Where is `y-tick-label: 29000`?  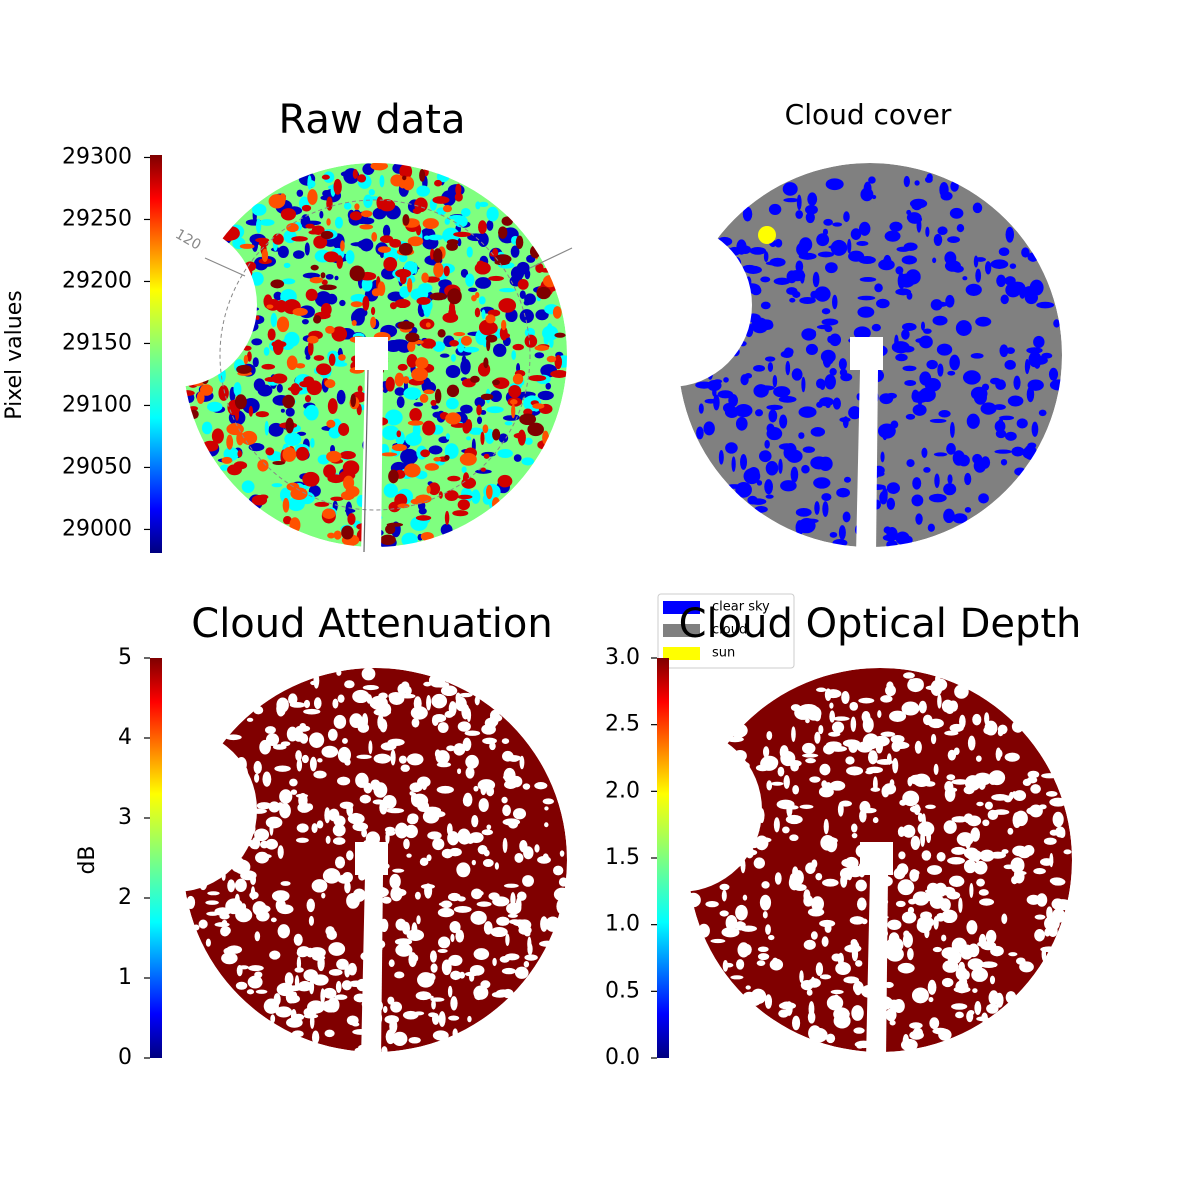 y-tick-label: 29000 is located at coordinates (97, 528).